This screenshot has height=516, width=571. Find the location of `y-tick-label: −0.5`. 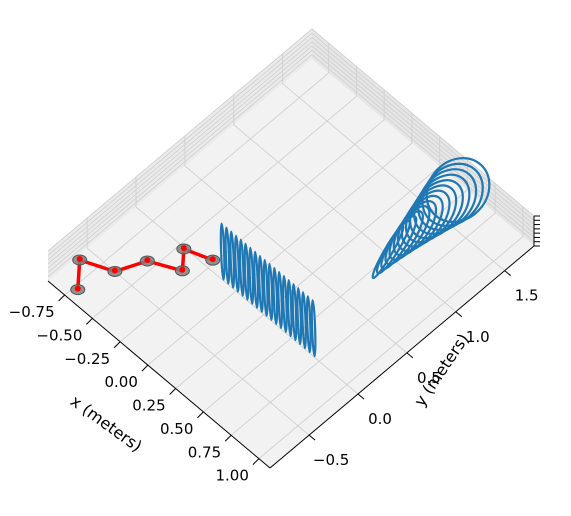

y-tick-label: −0.5 is located at coordinates (331, 460).